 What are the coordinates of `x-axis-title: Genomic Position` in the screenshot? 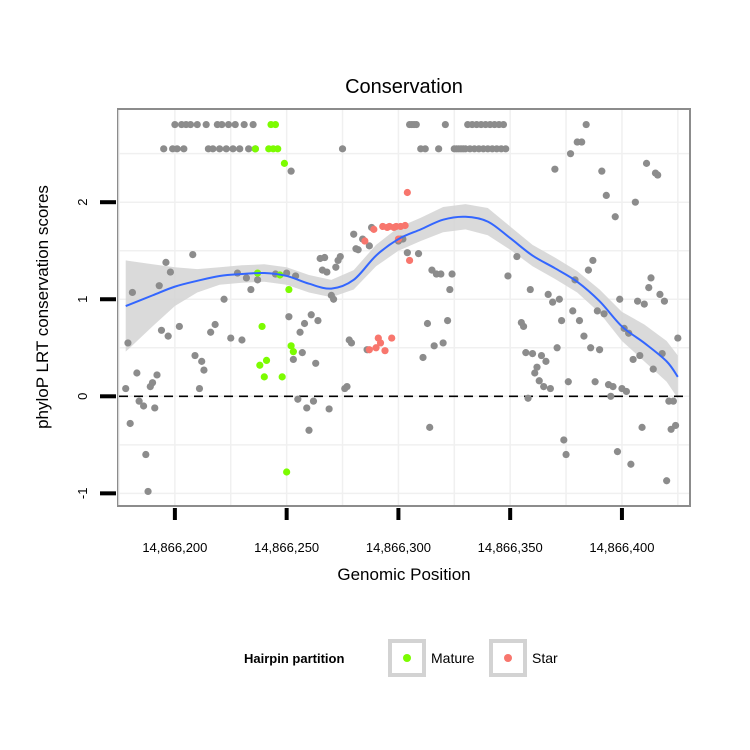 It's located at (403, 574).